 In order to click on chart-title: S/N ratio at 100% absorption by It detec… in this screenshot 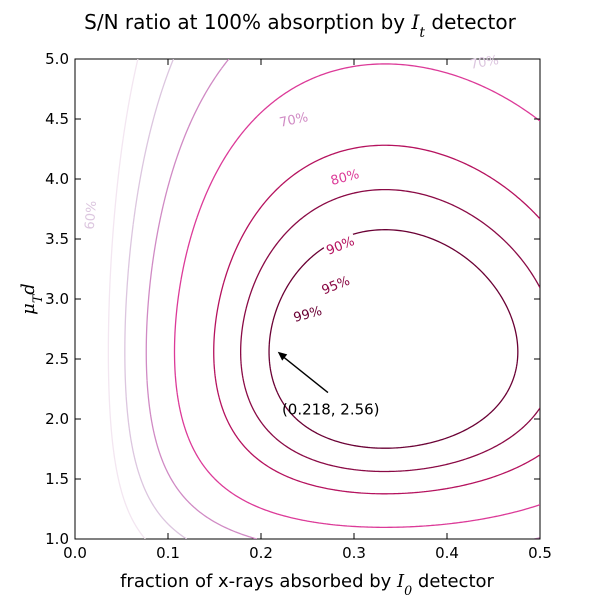, I will do `click(300, 25)`.